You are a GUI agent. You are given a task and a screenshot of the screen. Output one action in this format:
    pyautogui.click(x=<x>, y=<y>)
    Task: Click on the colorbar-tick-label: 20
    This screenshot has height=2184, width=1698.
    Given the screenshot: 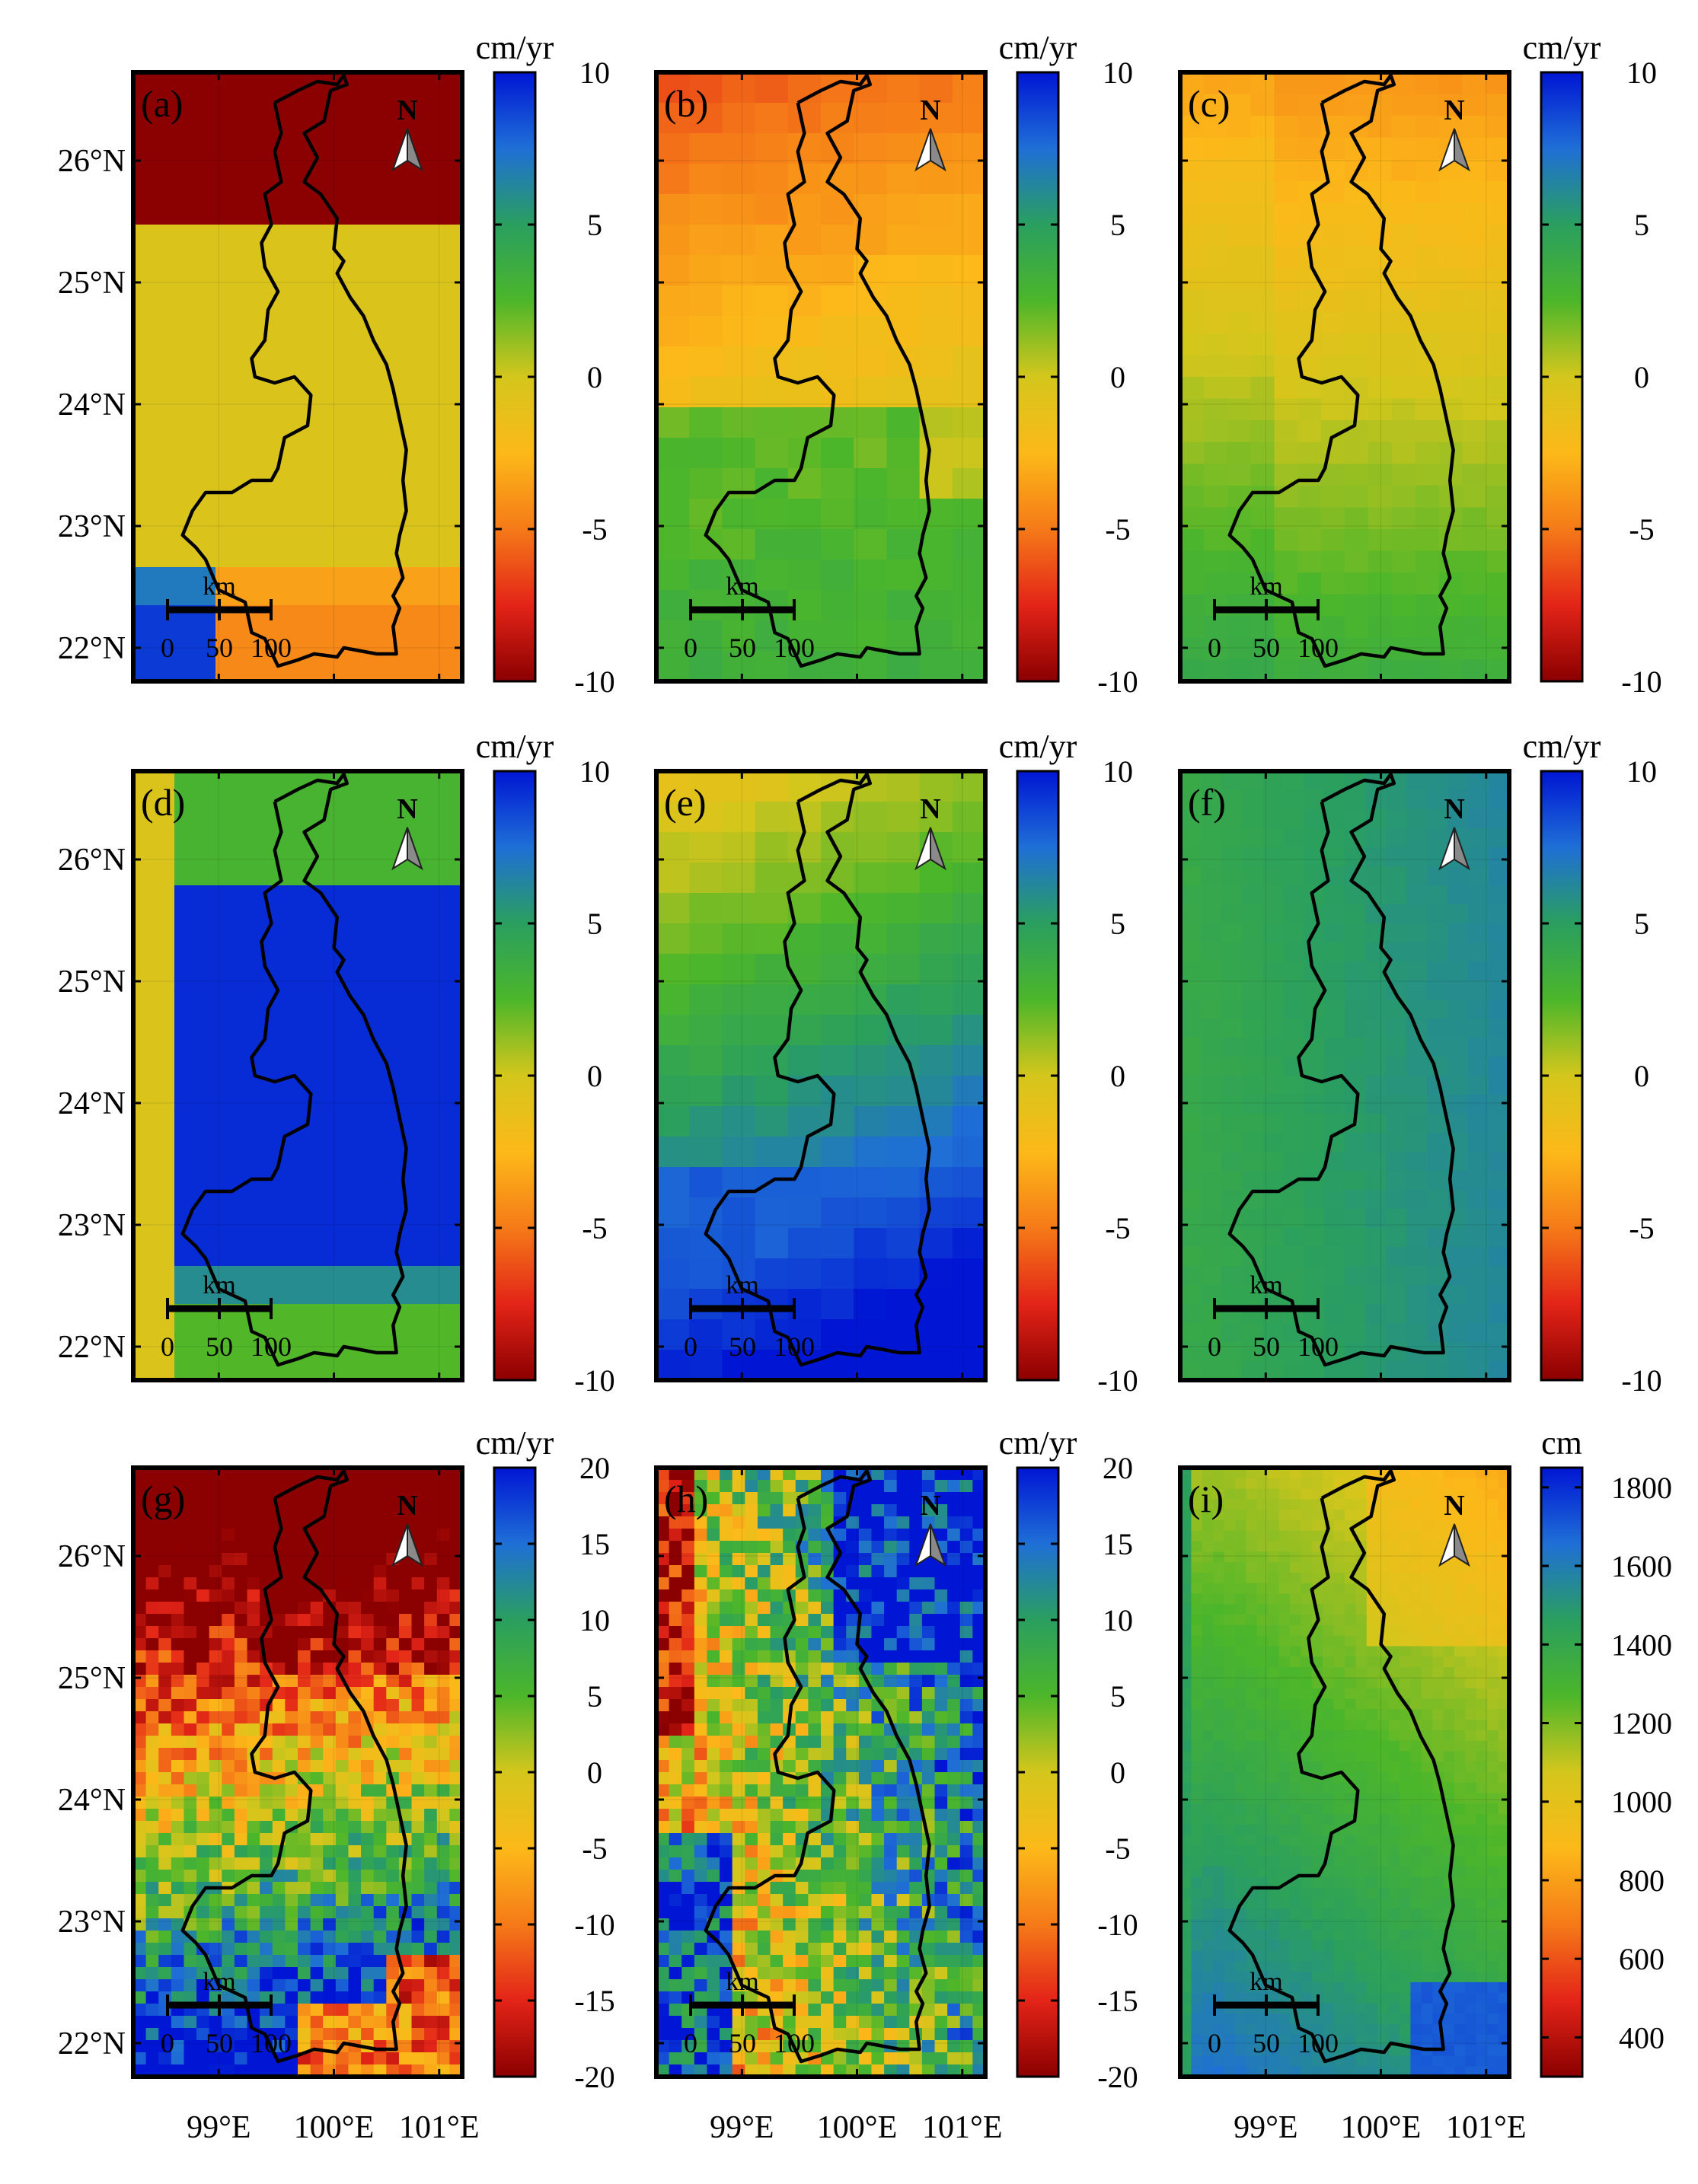 What is the action you would take?
    pyautogui.click(x=594, y=1468)
    